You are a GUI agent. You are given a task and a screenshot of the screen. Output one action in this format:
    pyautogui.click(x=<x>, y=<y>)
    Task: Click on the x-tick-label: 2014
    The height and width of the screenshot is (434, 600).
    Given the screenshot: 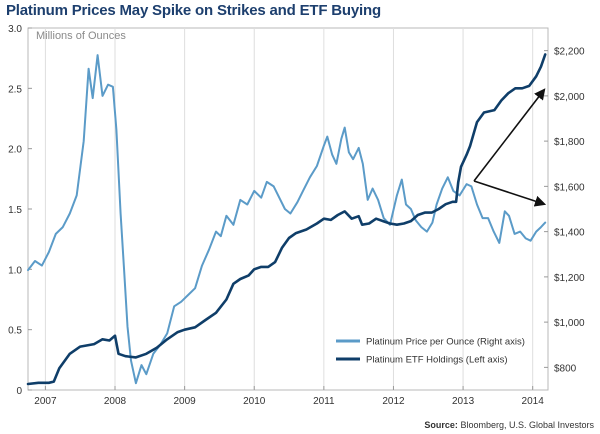 What is the action you would take?
    pyautogui.click(x=533, y=401)
    